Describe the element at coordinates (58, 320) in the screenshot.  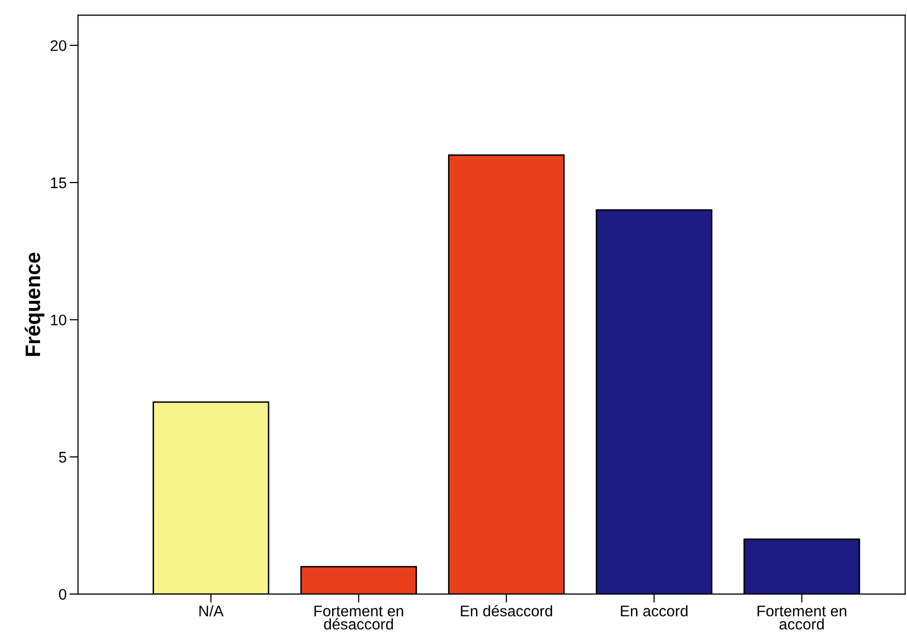
I see `y-tick-label: 10` at that location.